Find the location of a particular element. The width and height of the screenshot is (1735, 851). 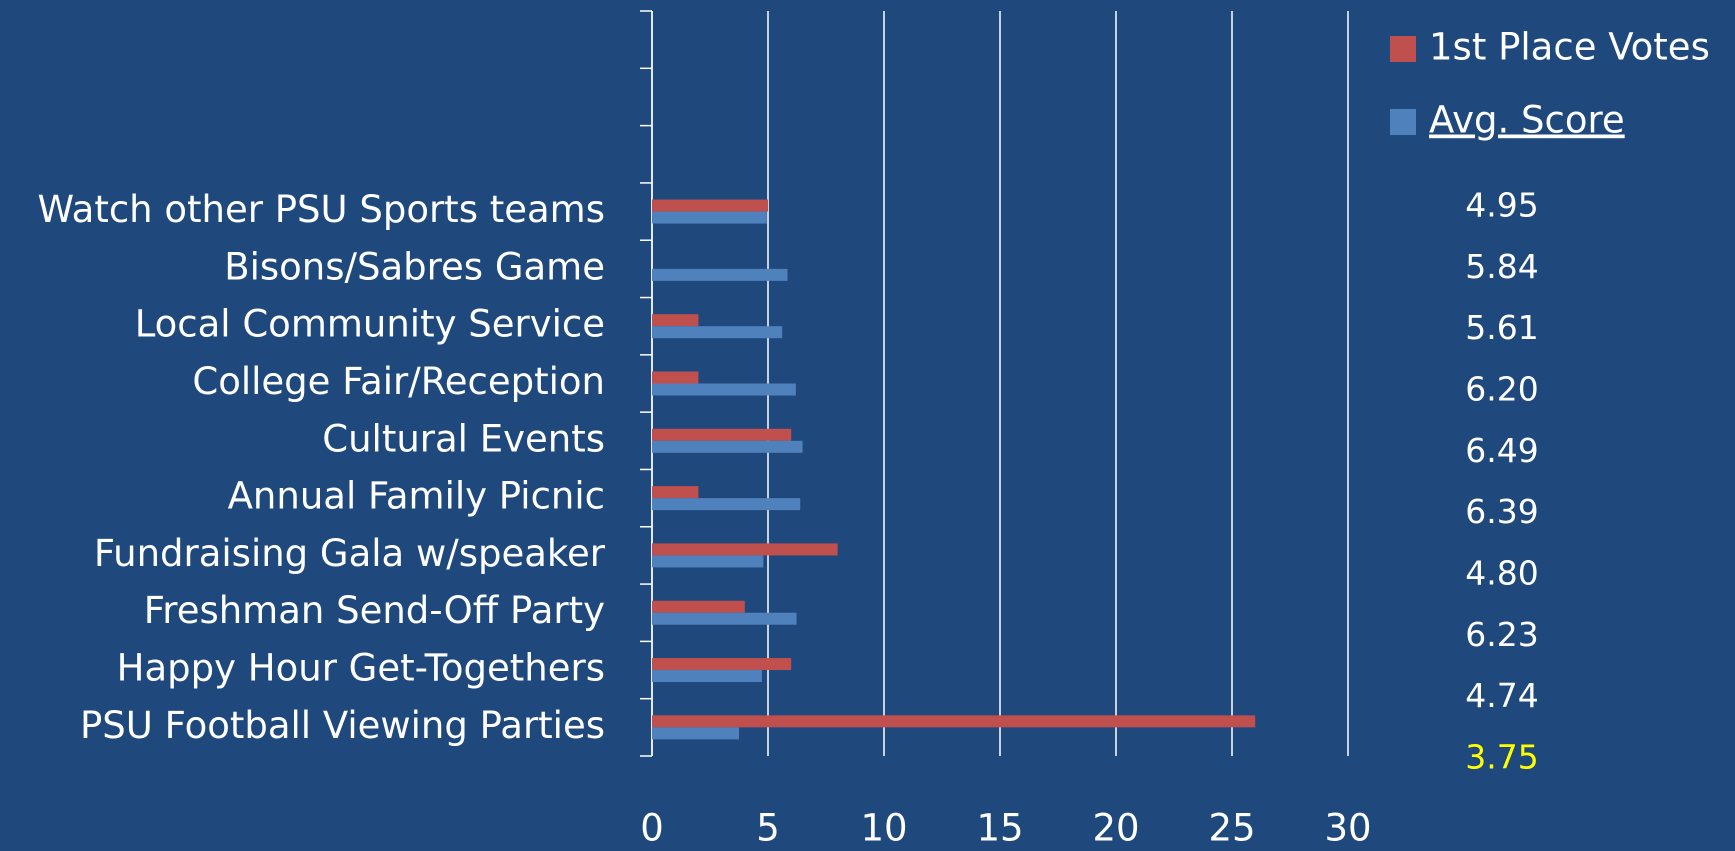

category-label: College Fair/Reception is located at coordinates (398, 381).